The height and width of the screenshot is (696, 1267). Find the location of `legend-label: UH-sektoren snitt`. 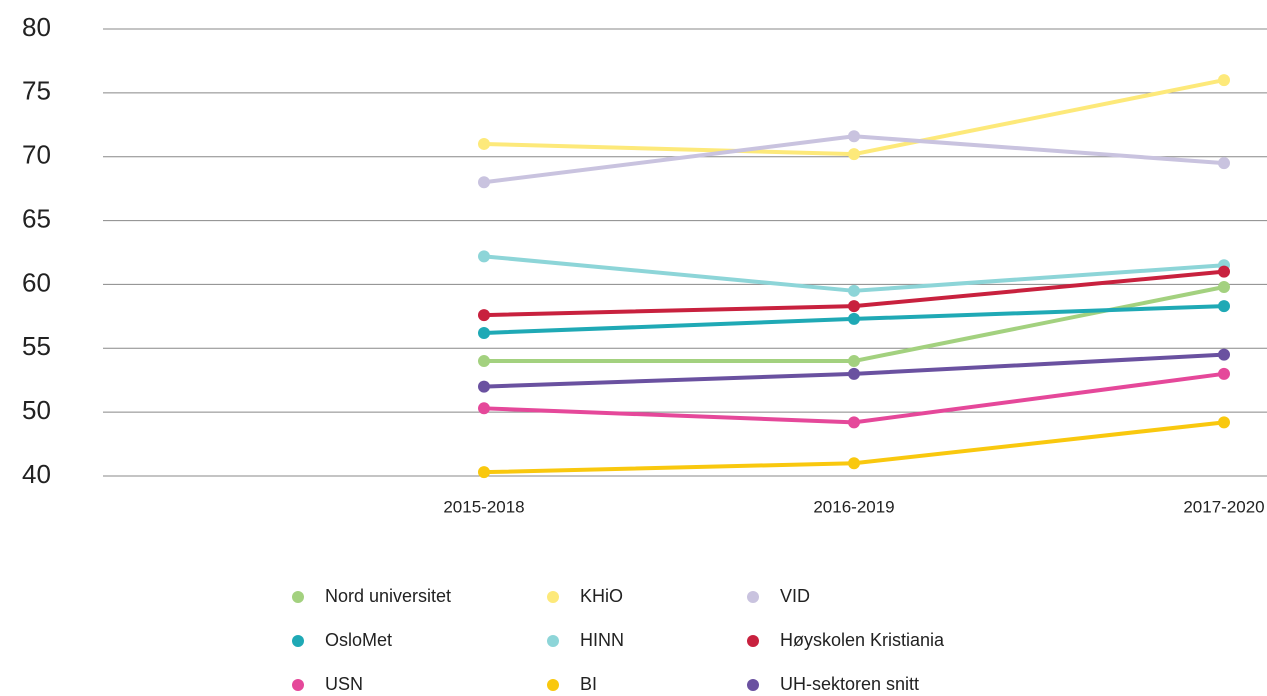

legend-label: UH-sektoren snitt is located at coordinates (849, 684).